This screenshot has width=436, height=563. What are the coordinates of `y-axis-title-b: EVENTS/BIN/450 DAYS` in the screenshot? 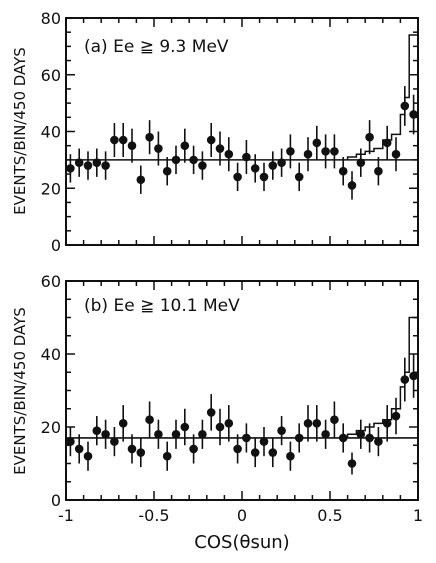 It's located at (20, 391).